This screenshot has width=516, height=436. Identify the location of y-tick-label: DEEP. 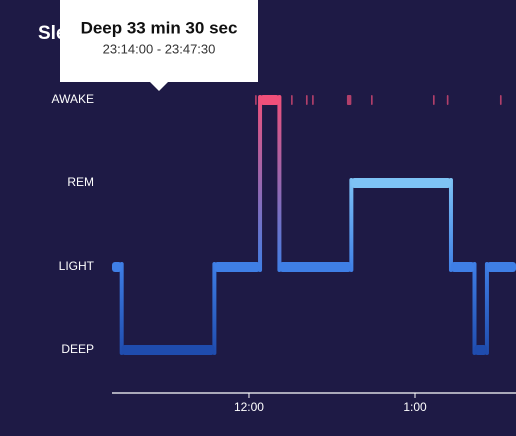
(77, 349).